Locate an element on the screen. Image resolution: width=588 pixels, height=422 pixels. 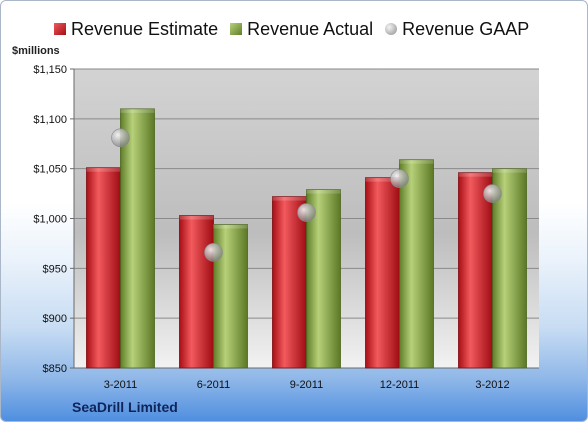
legend-item-gaap: Revenue GAAP is located at coordinates (457, 29).